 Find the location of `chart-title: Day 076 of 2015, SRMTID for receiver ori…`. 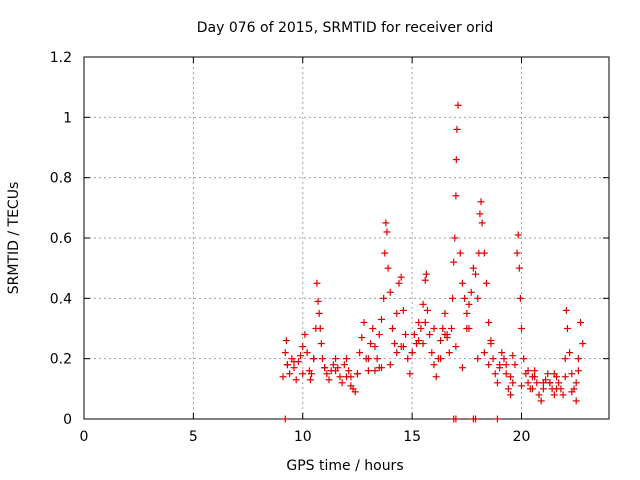

chart-title: Day 076 of 2015, SRMTID for receiver ori… is located at coordinates (345, 28).